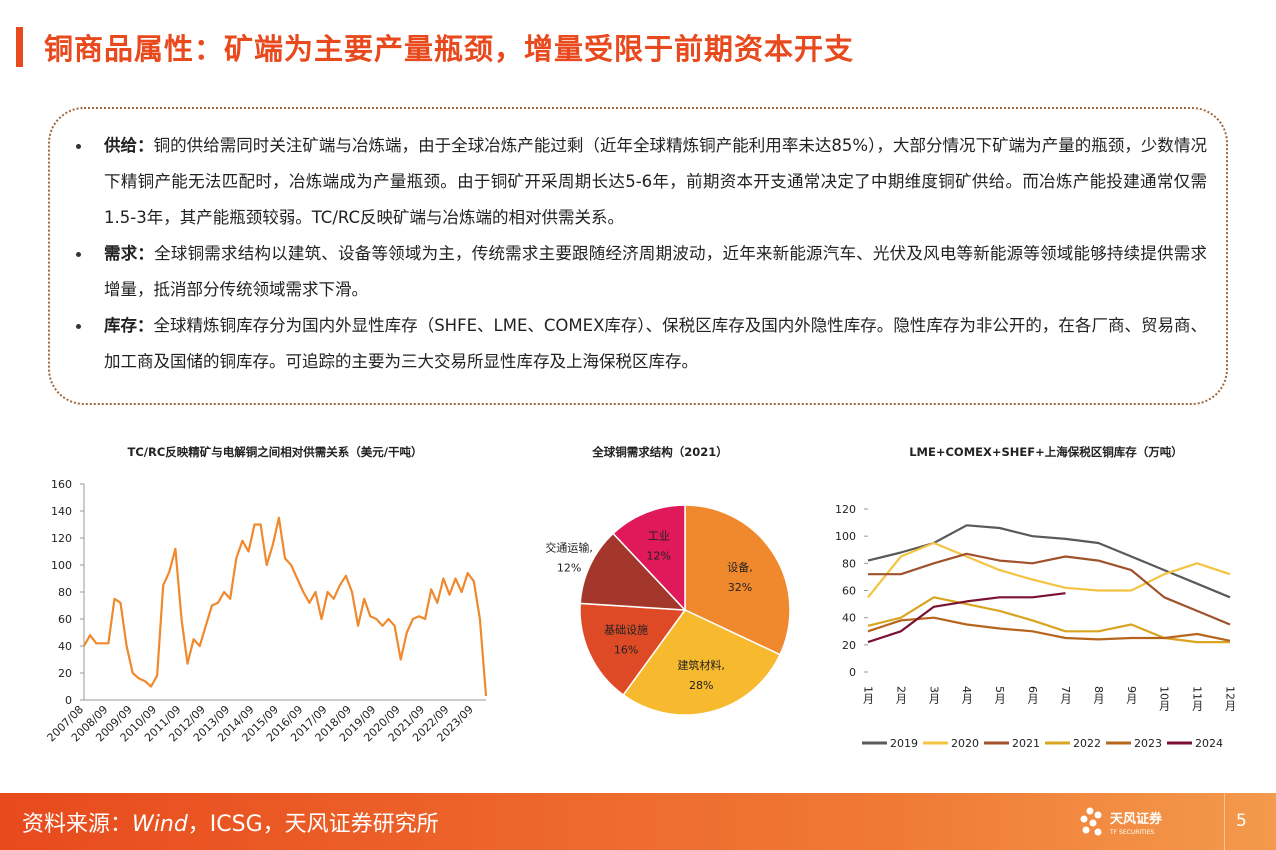  Describe the element at coordinates (626, 630) in the screenshot. I see `slice-label: 基础设施` at that location.